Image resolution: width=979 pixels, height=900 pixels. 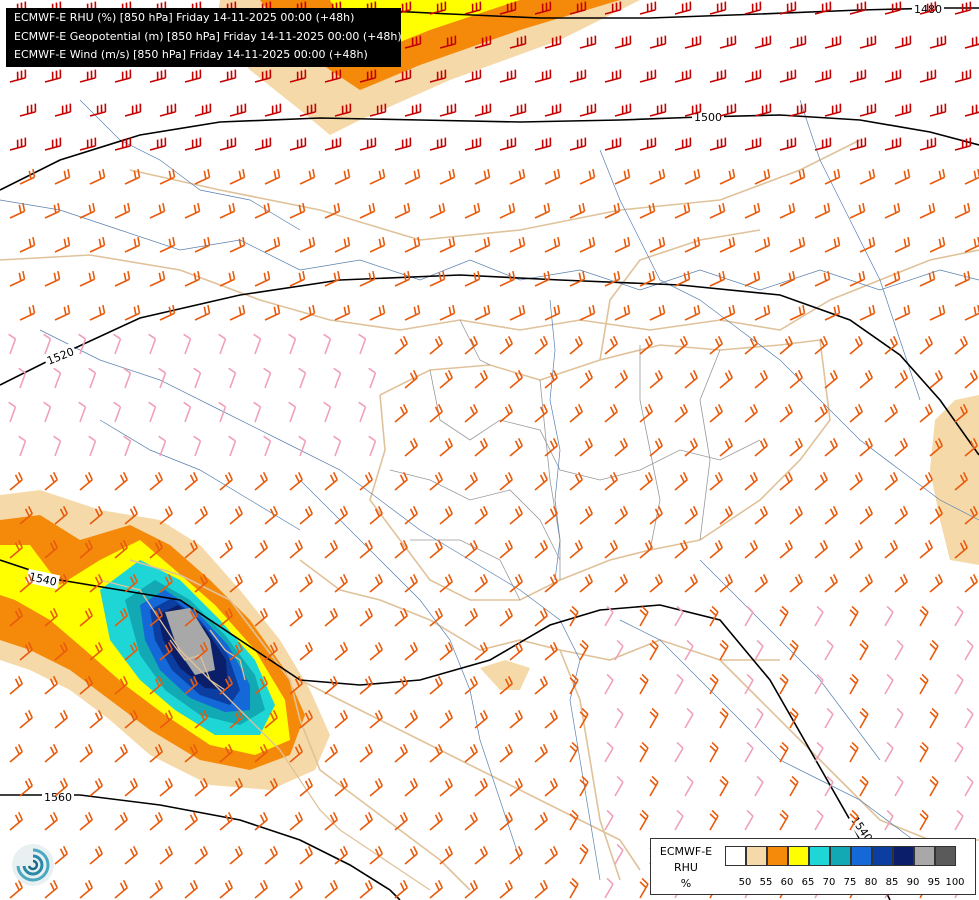 I want to click on legend-swatch, so click(x=840, y=856).